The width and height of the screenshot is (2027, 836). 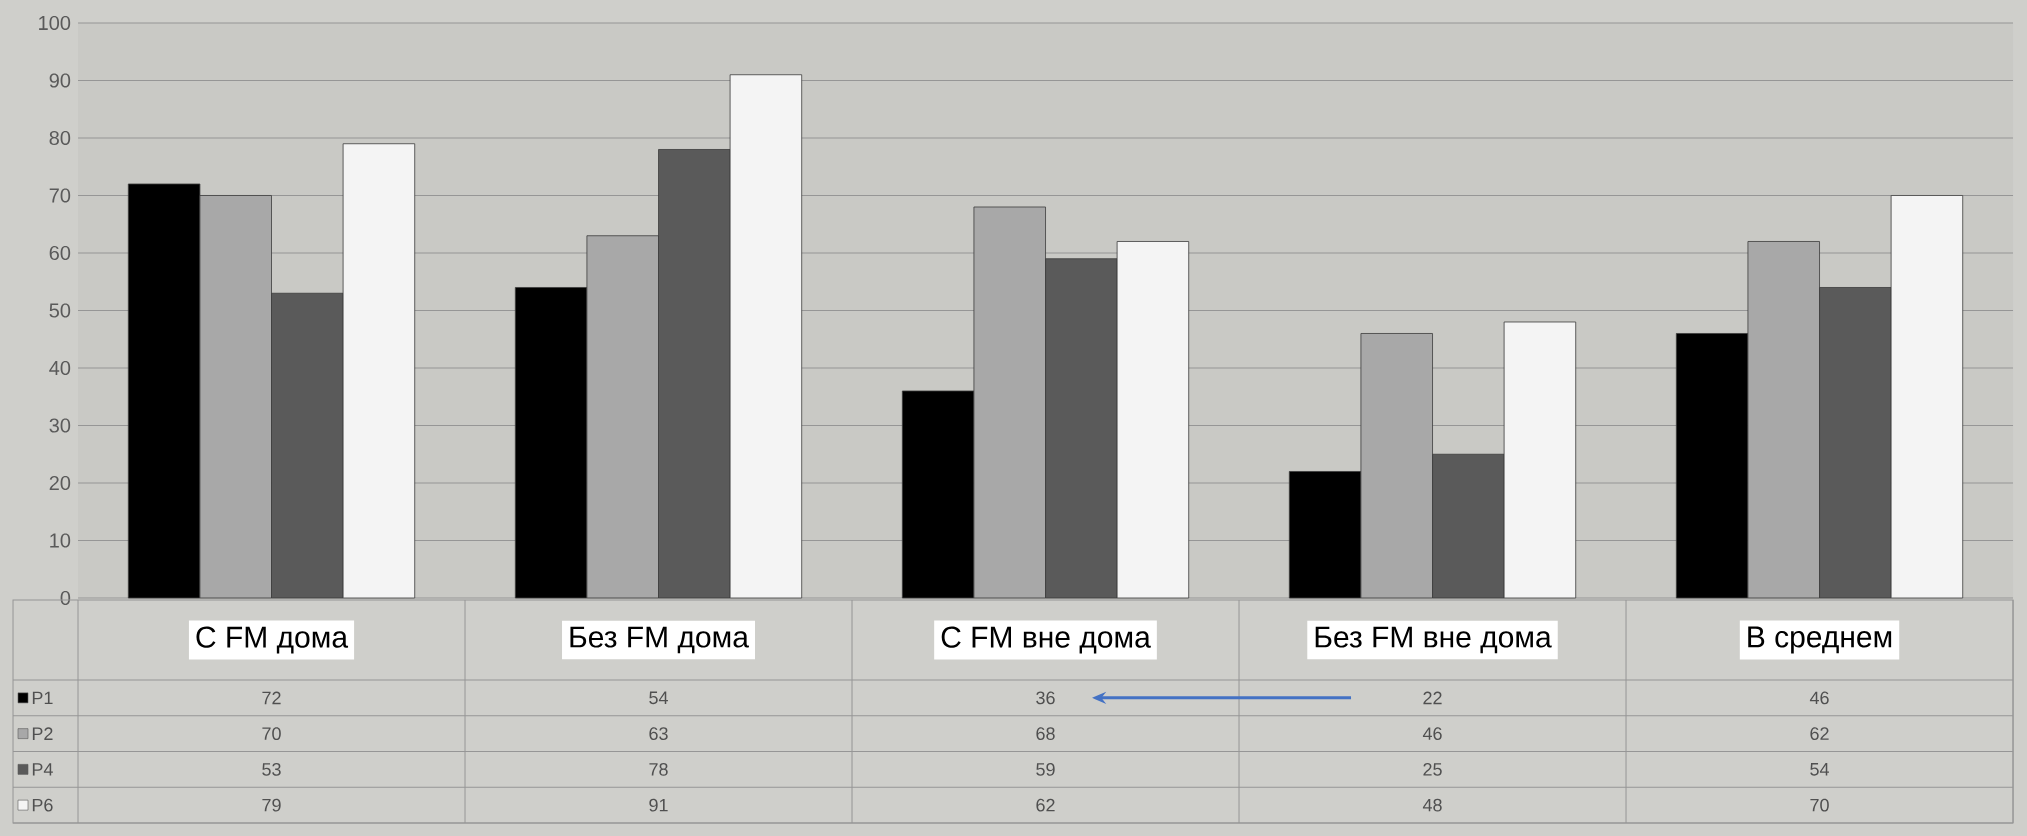 What do you see at coordinates (60, 310) in the screenshot?
I see `y-tick-label: 50` at bounding box center [60, 310].